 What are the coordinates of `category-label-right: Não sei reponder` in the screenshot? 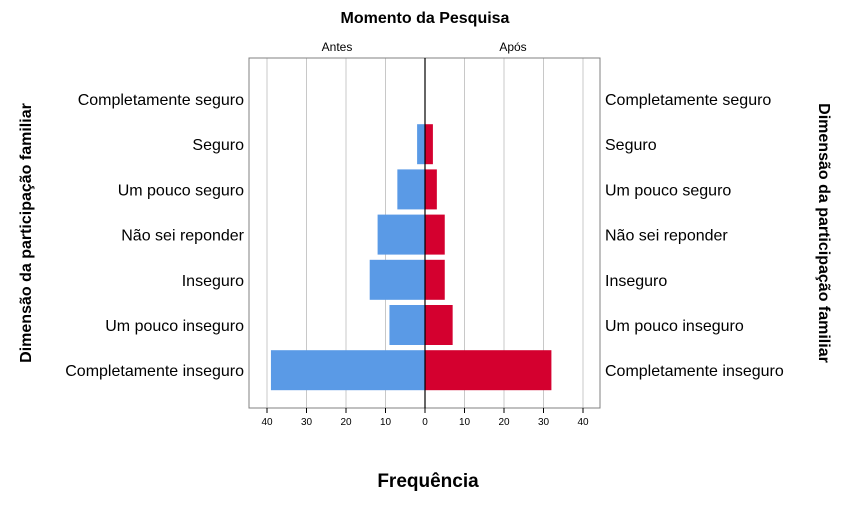 It's located at (666, 236).